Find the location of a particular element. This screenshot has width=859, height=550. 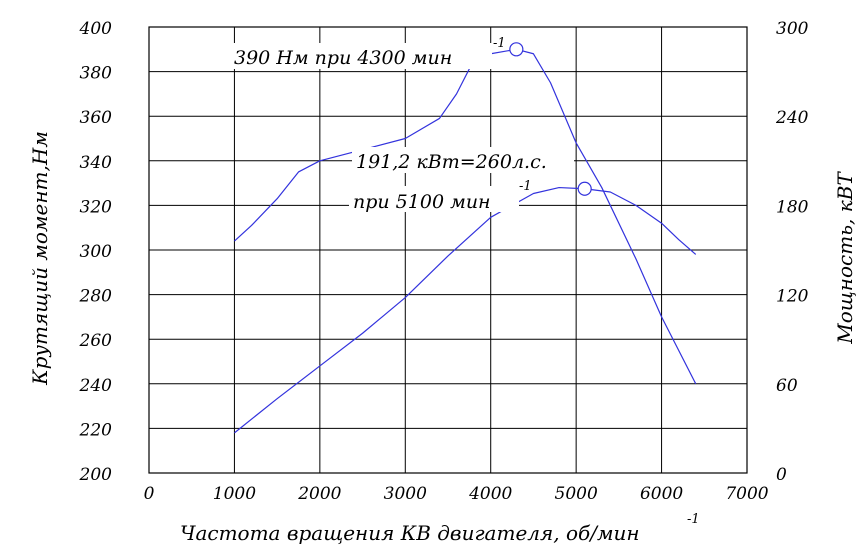

torque-annotation-bg is located at coordinates (361, 56).